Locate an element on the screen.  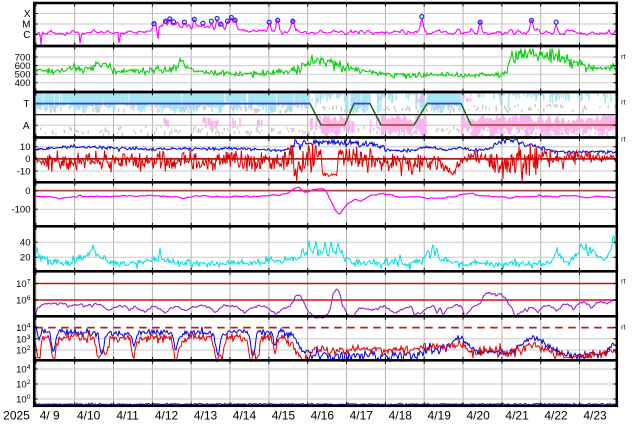
svg-text: 4/23 is located at coordinates (595, 416).